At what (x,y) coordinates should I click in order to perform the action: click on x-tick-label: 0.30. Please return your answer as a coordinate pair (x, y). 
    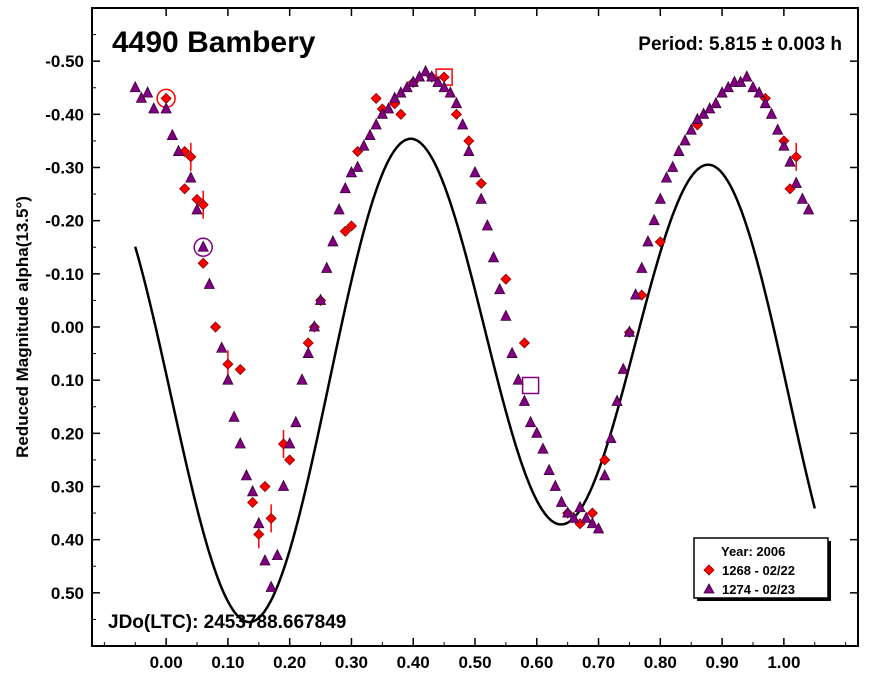
    Looking at the image, I should click on (351, 662).